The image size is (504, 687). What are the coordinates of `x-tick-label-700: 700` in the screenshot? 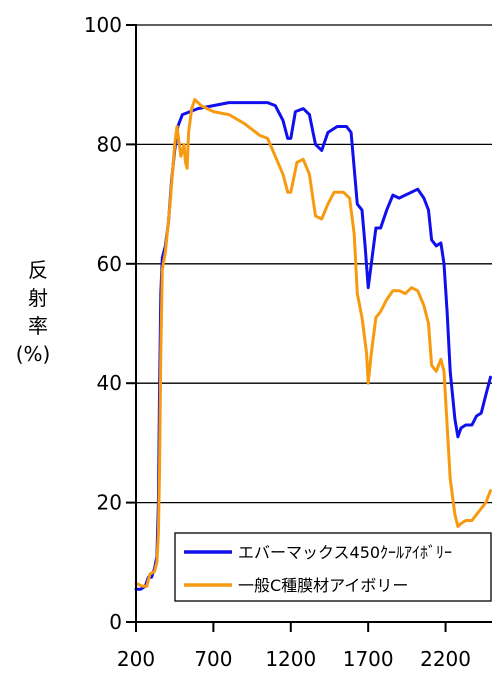 It's located at (213, 659).